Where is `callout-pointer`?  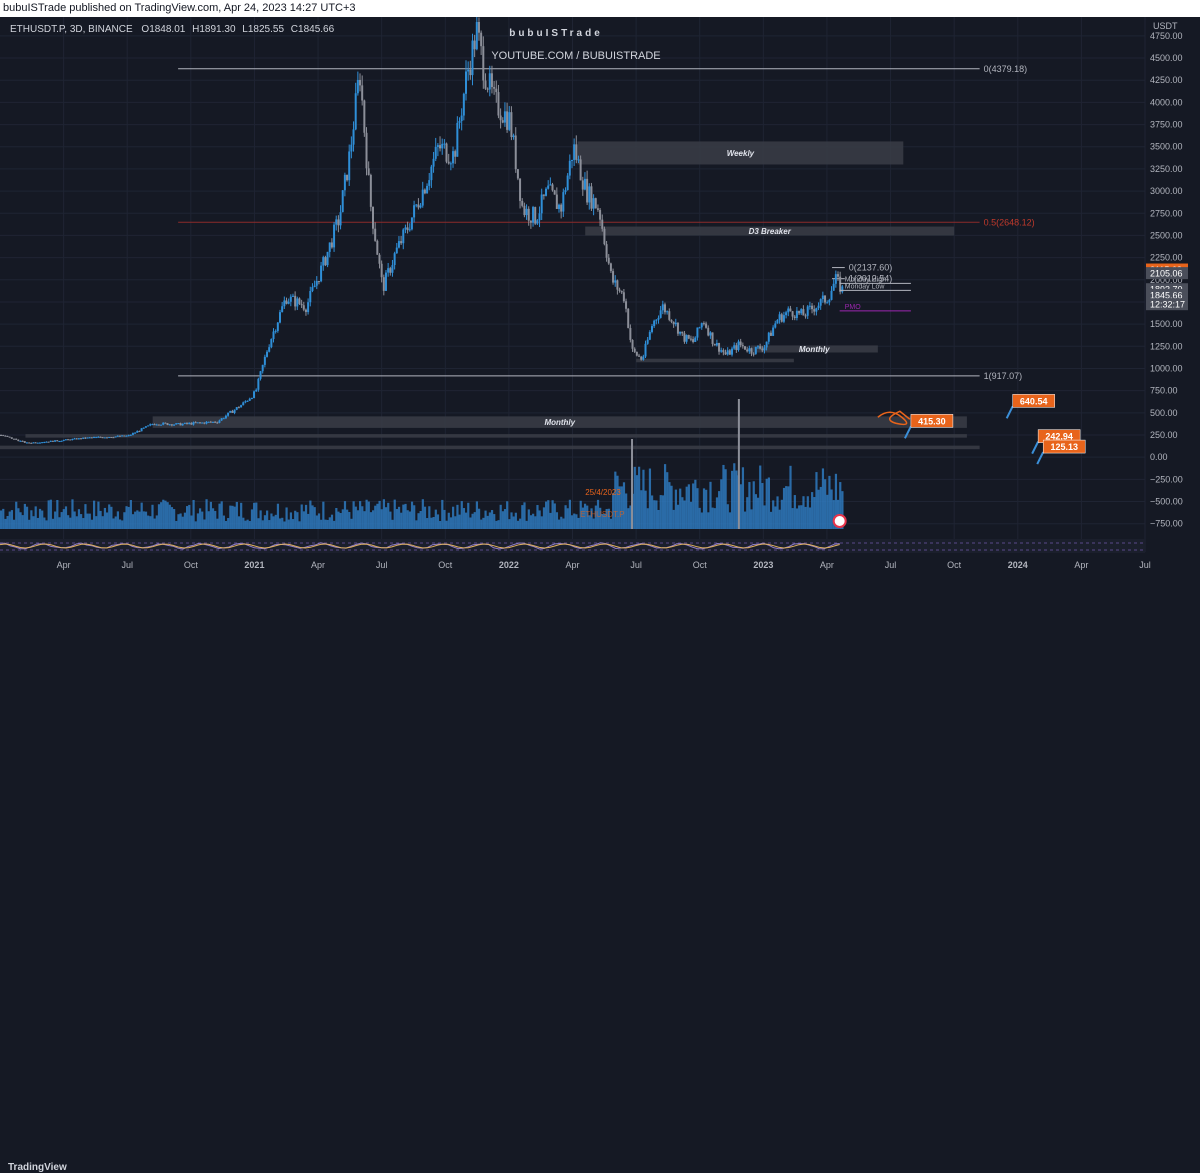
callout-pointer is located at coordinates (908, 432).